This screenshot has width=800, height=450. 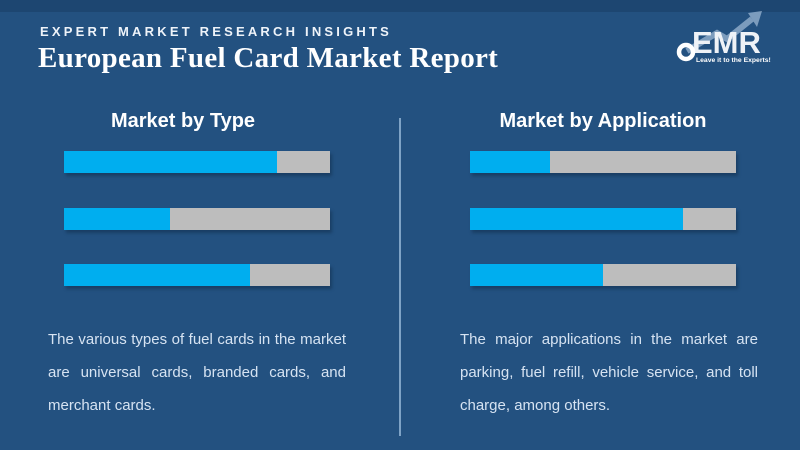 I want to click on panel-title-market-by-application: Market by Application, so click(x=603, y=121).